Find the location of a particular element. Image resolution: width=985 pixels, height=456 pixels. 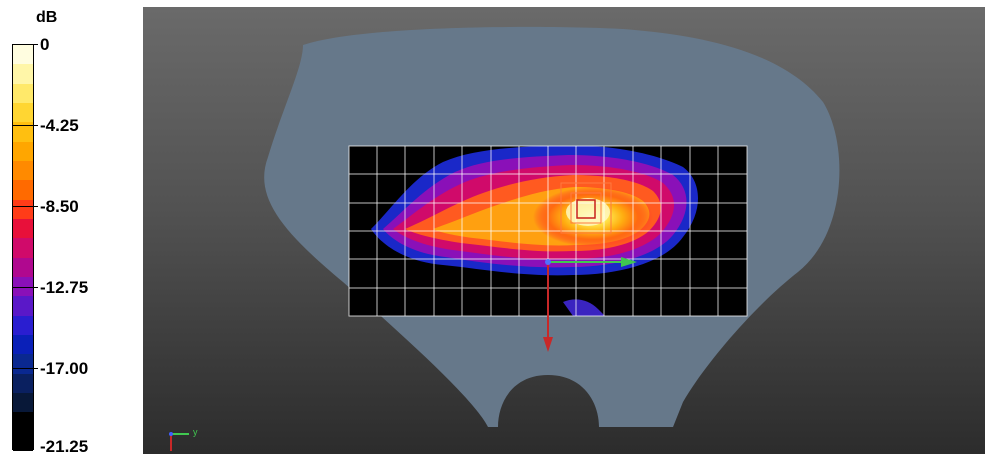

origin-marker is located at coordinates (548, 262).